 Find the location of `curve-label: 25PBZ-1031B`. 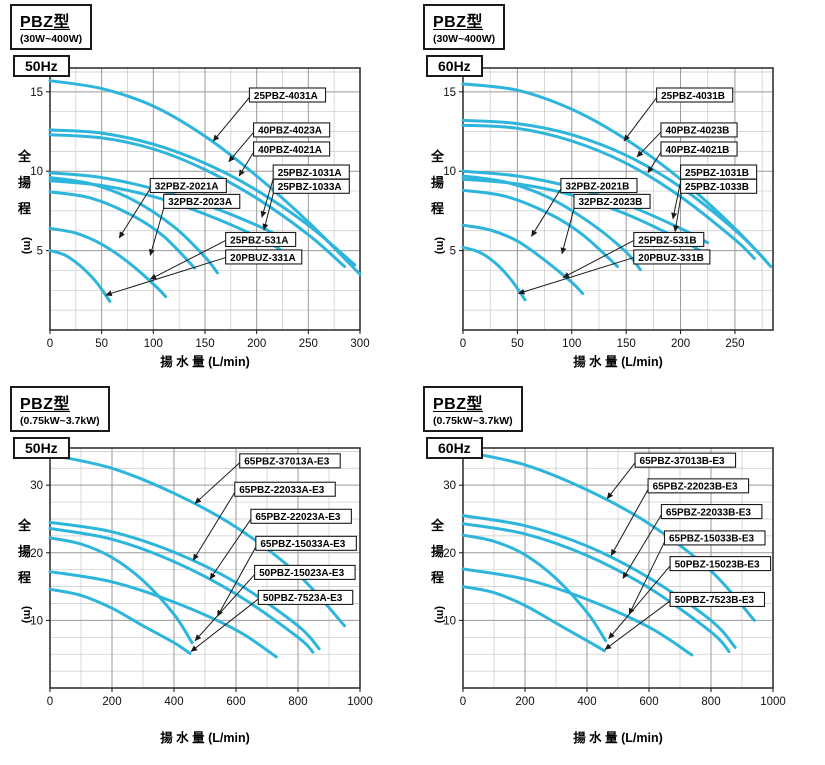

curve-label: 25PBZ-1031B is located at coordinates (717, 173).